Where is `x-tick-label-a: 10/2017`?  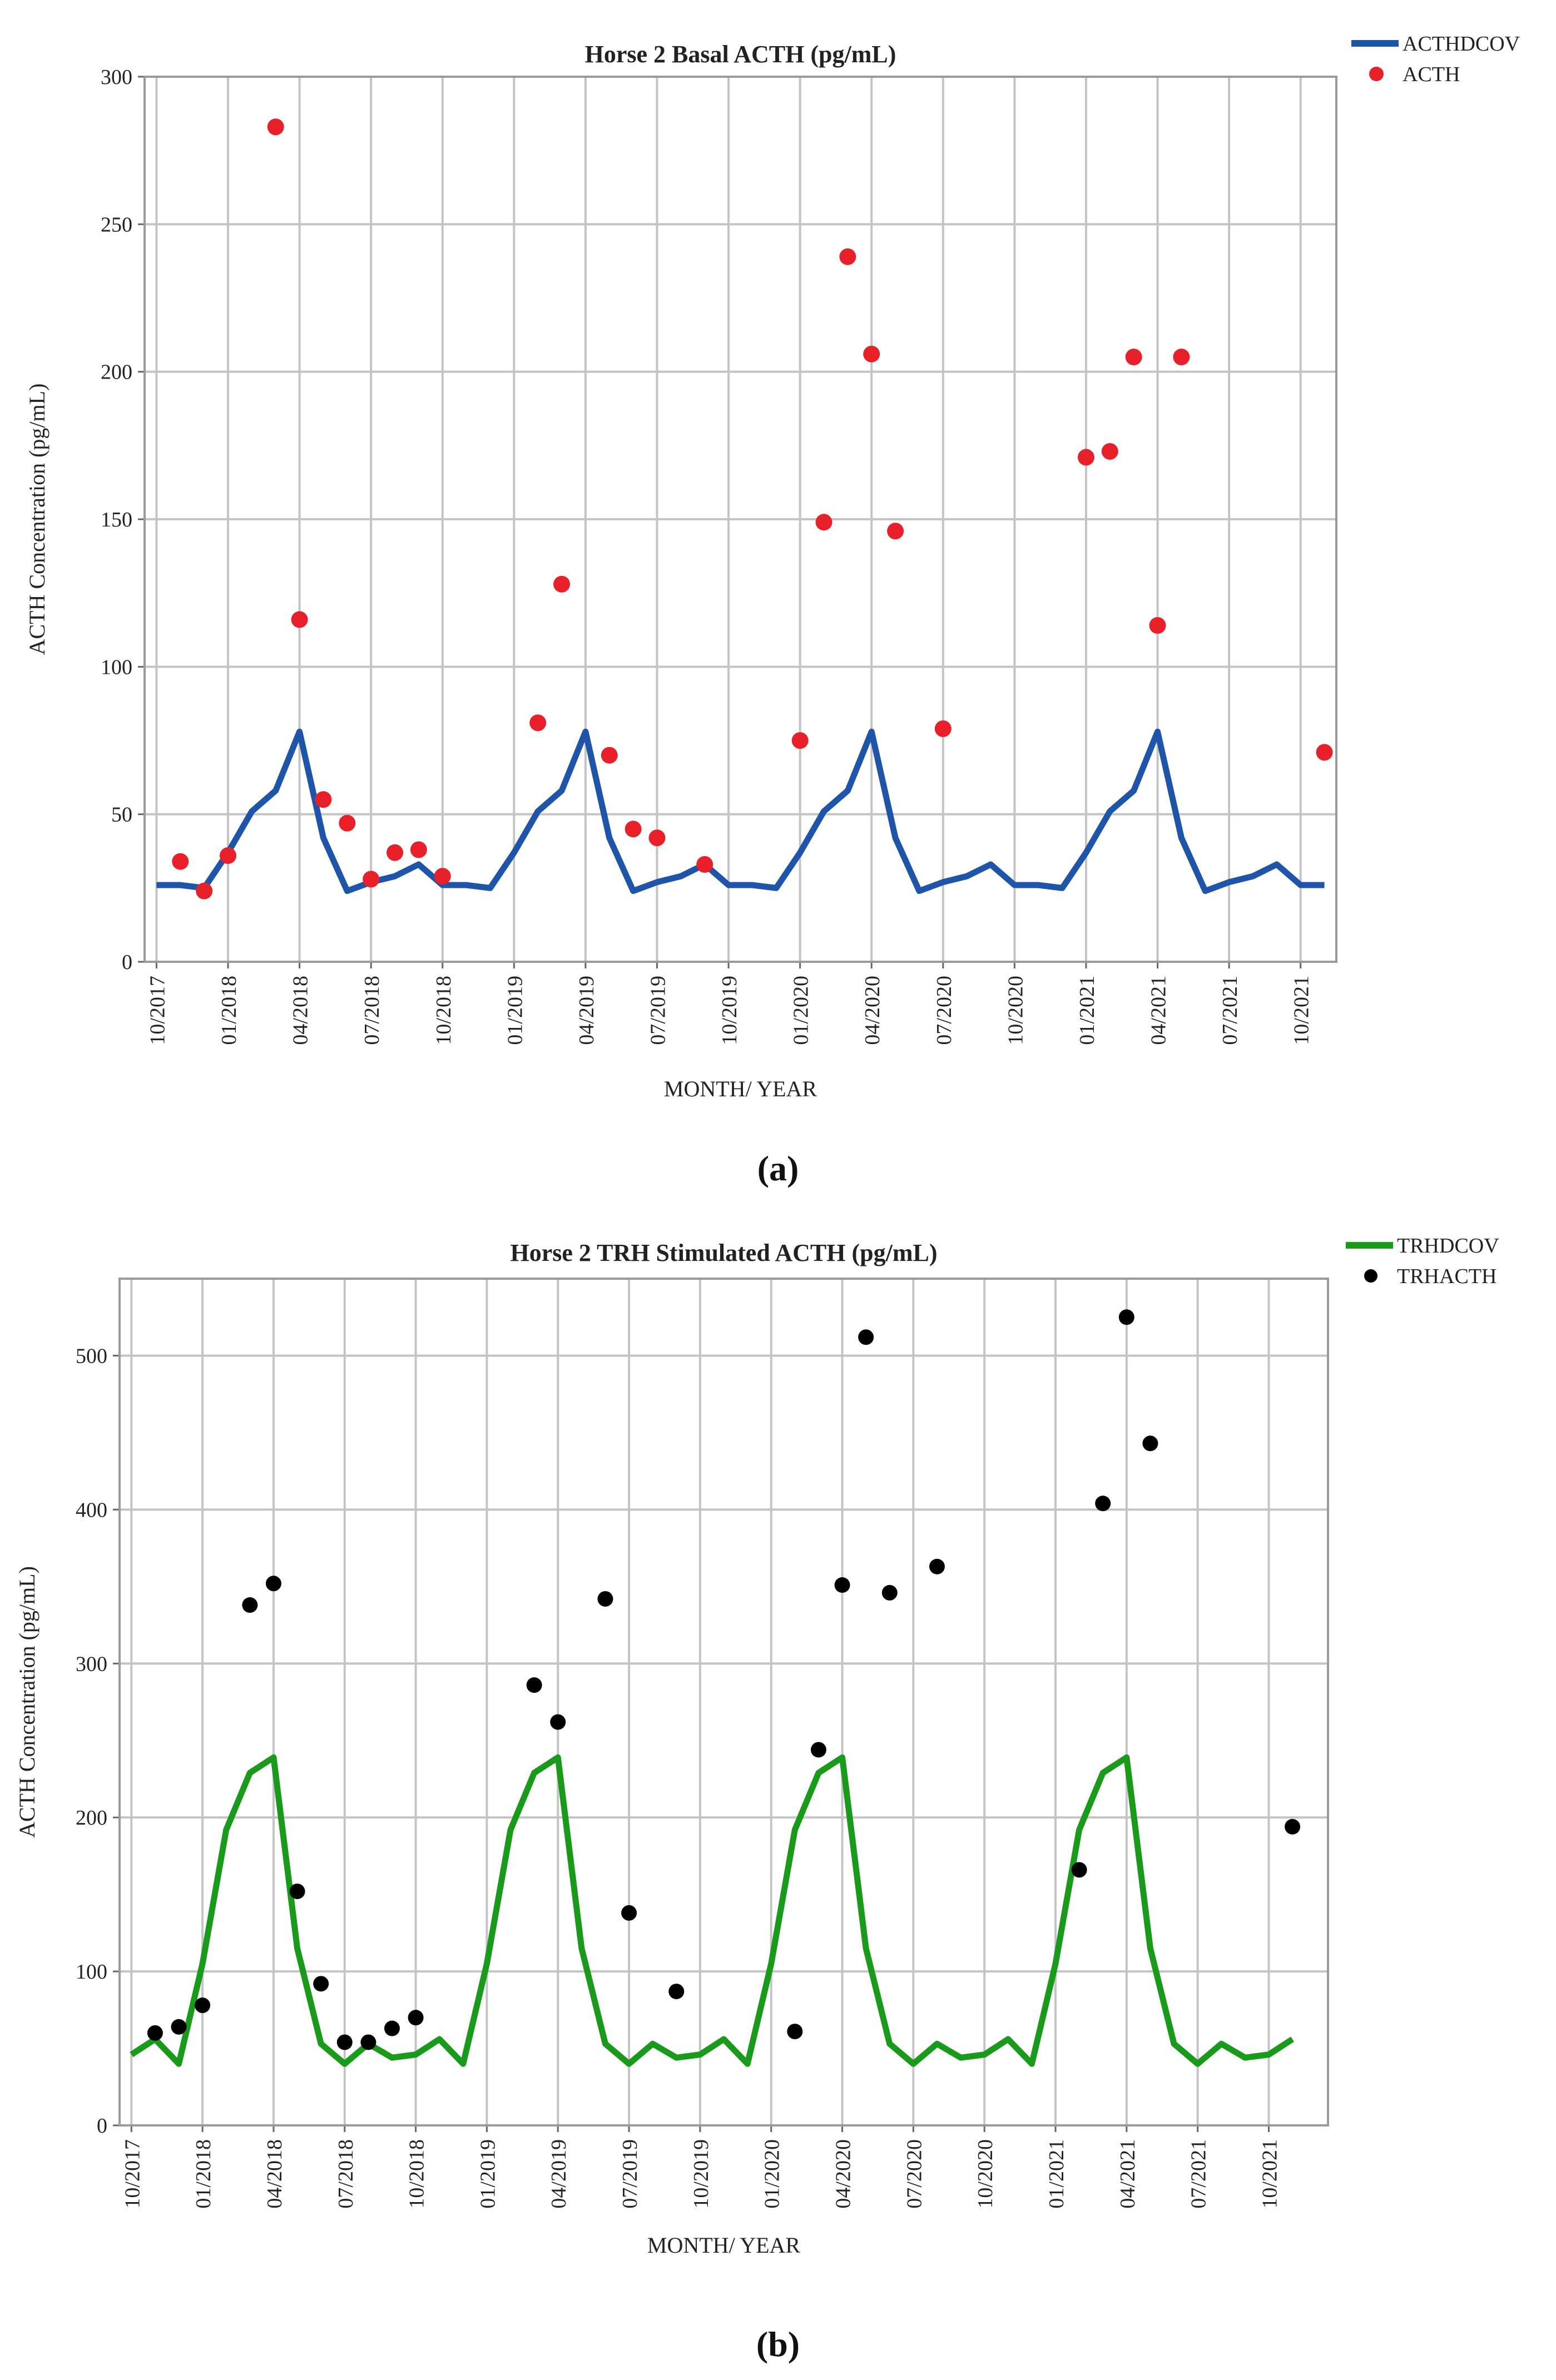 x-tick-label-a: 10/2017 is located at coordinates (157, 1011).